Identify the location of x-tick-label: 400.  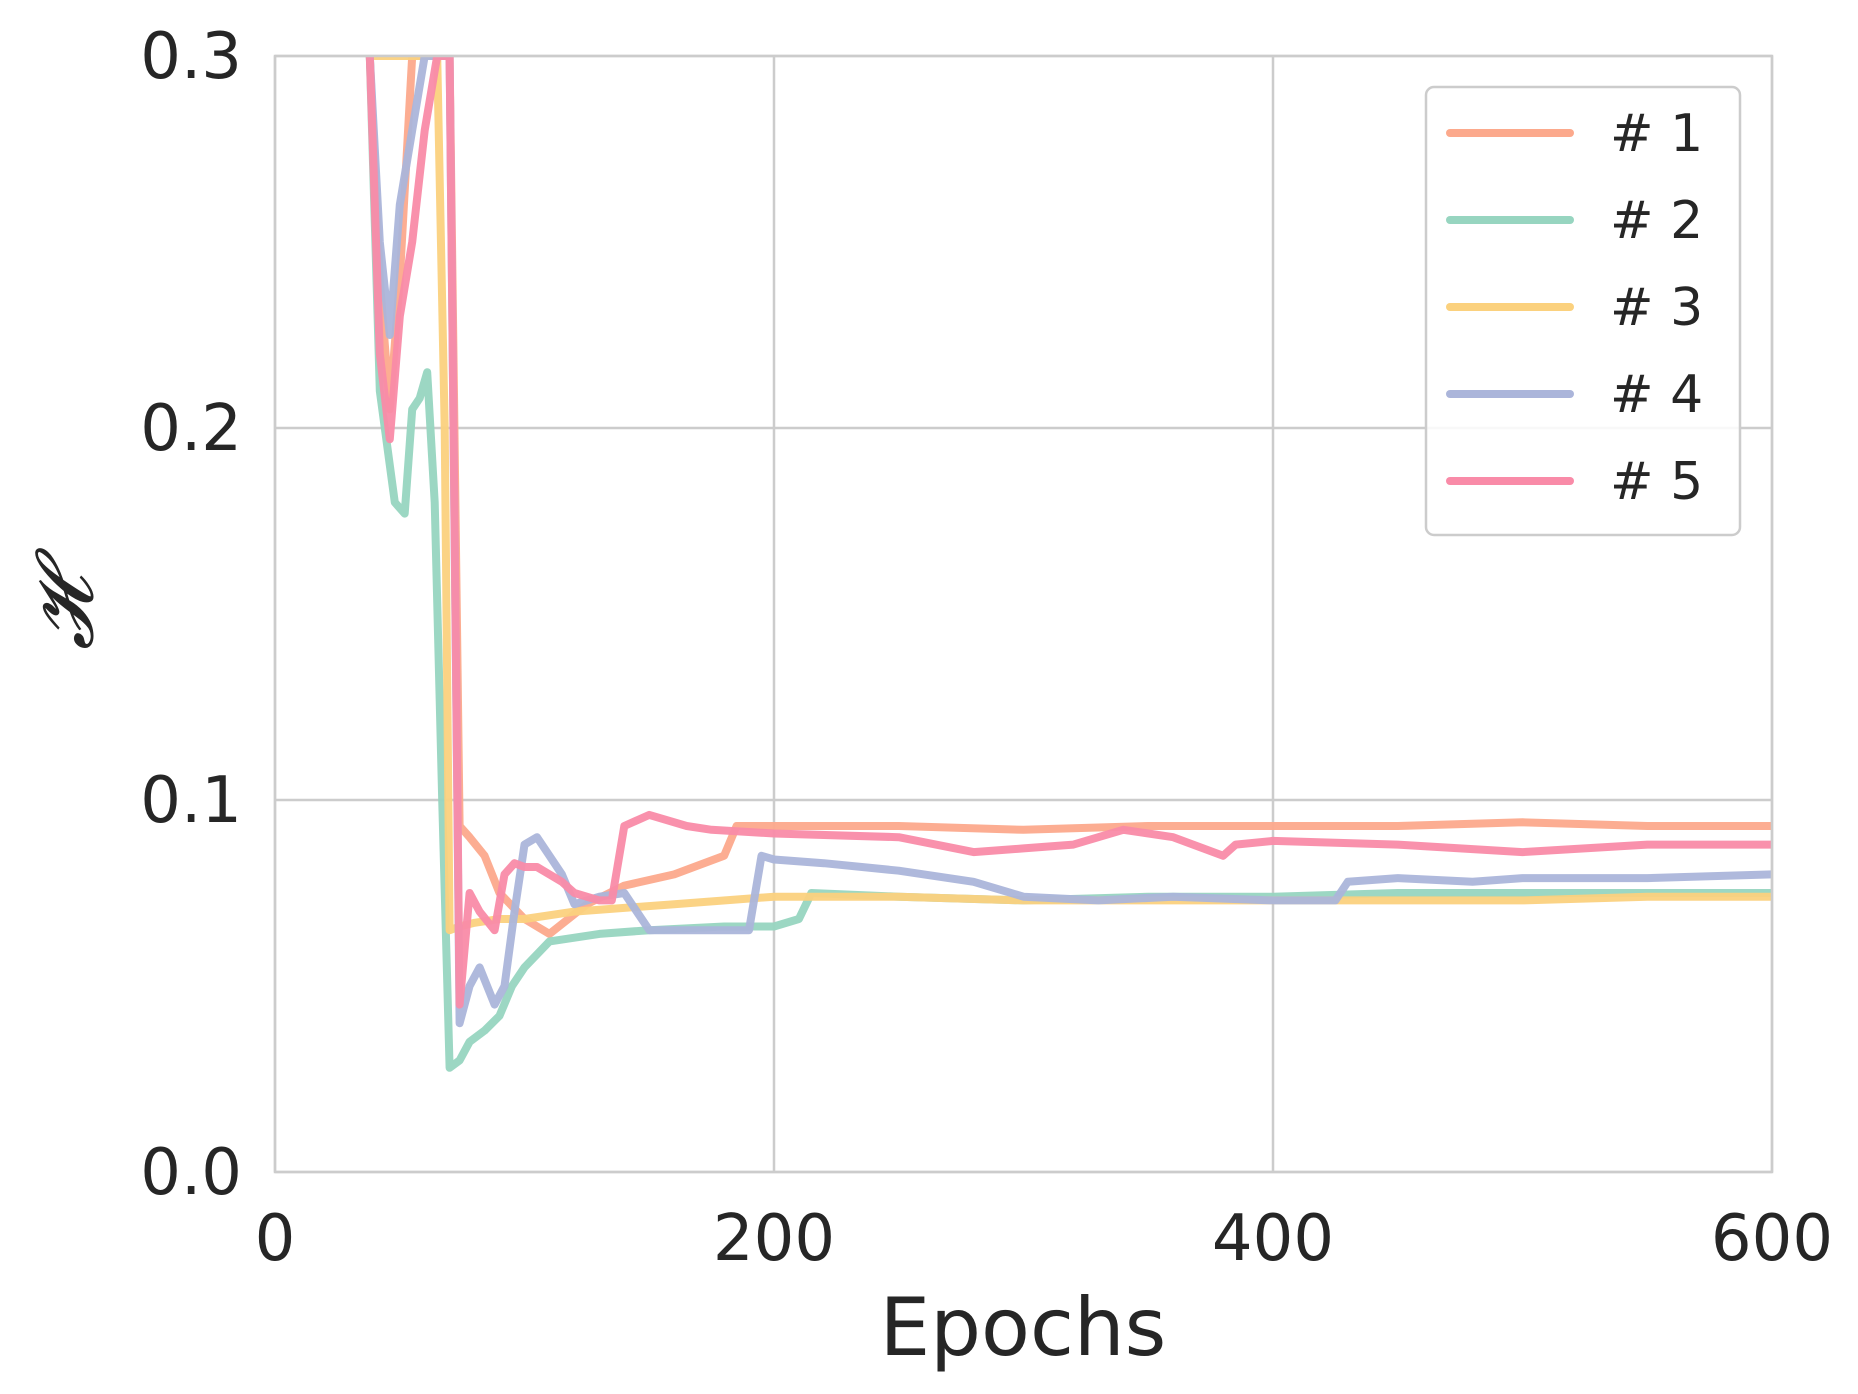
(1273, 1239).